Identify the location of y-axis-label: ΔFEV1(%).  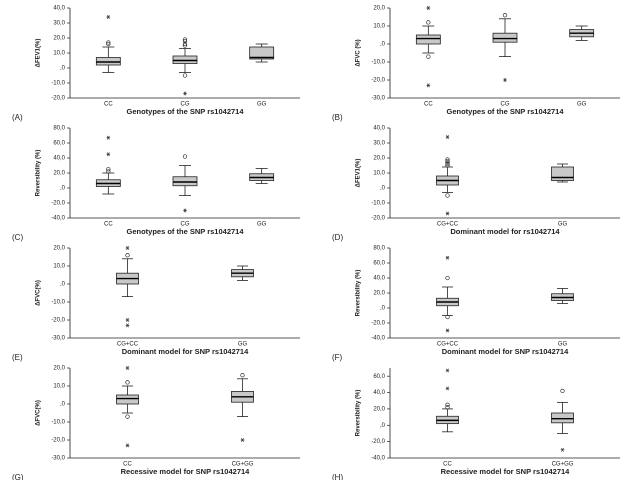
(359, 173).